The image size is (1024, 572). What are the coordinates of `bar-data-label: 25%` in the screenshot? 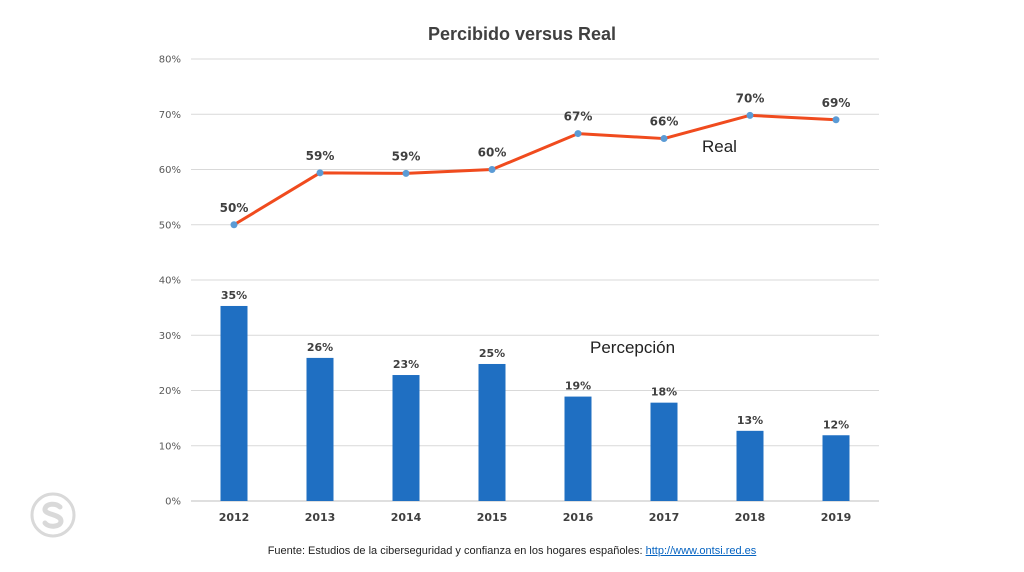 It's located at (492, 353).